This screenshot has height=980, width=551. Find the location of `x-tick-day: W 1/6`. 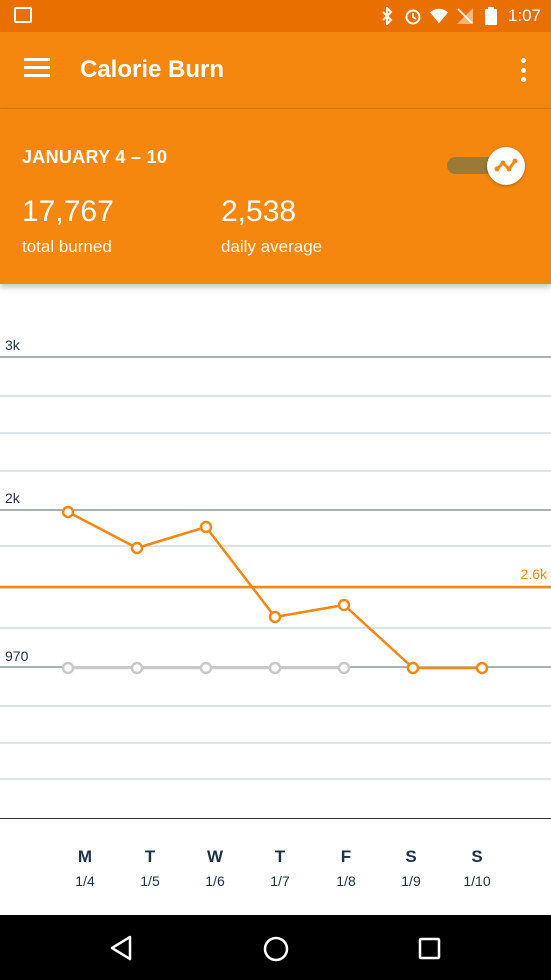

x-tick-day: W 1/6 is located at coordinates (215, 854).